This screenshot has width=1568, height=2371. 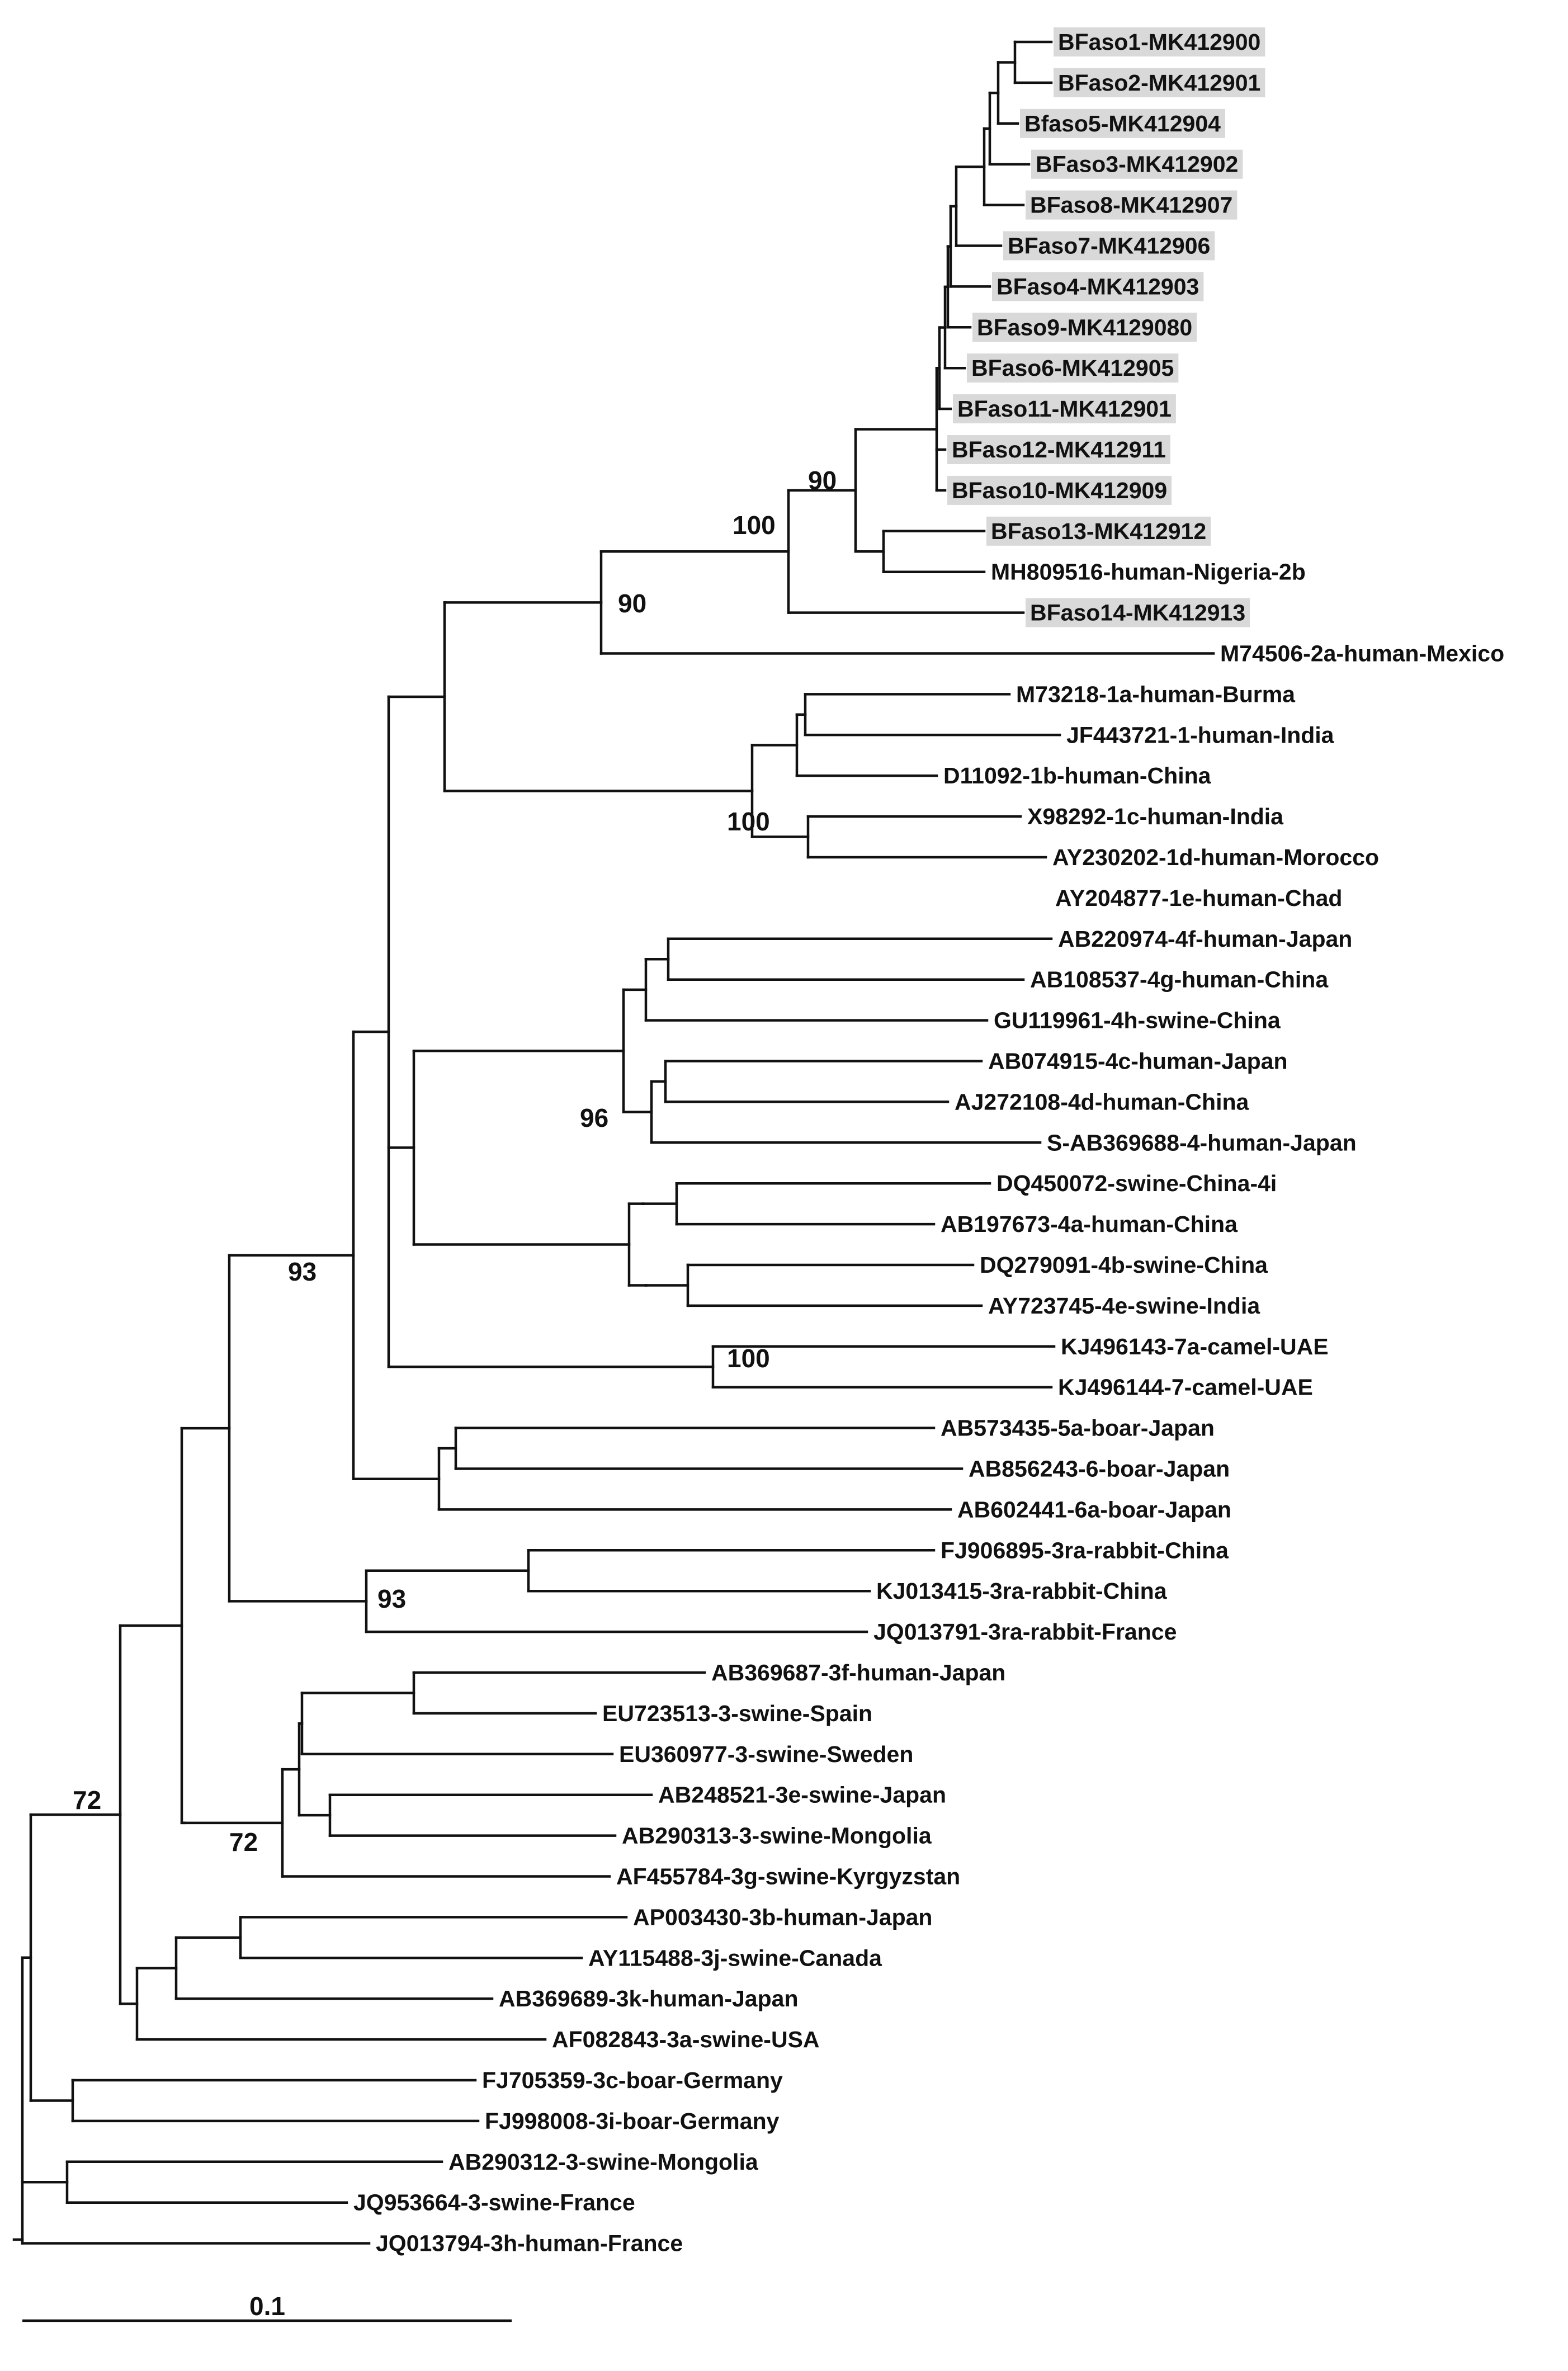 What do you see at coordinates (1124, 1265) in the screenshot?
I see `leaf-label: DQ279091-4b-swine-China` at bounding box center [1124, 1265].